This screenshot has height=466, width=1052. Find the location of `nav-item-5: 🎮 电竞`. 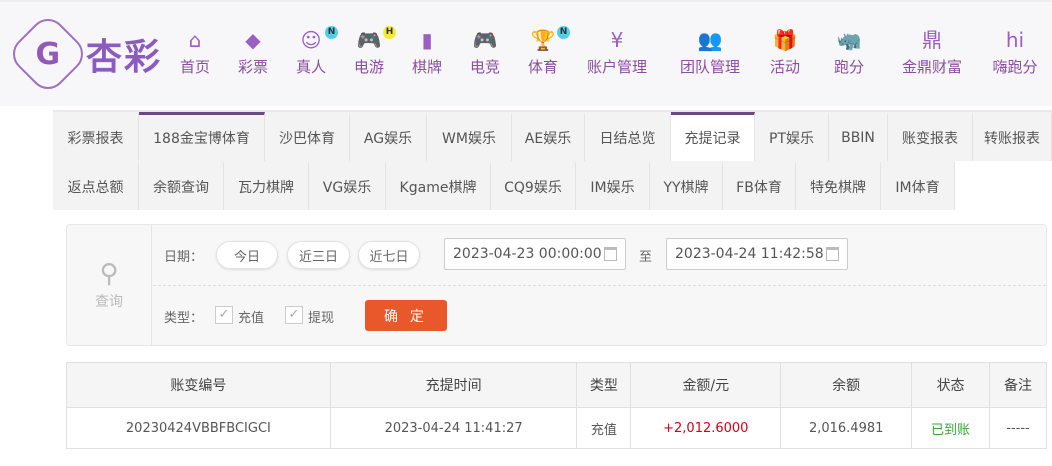

nav-item-5: 🎮 电竞 is located at coordinates (485, 52).